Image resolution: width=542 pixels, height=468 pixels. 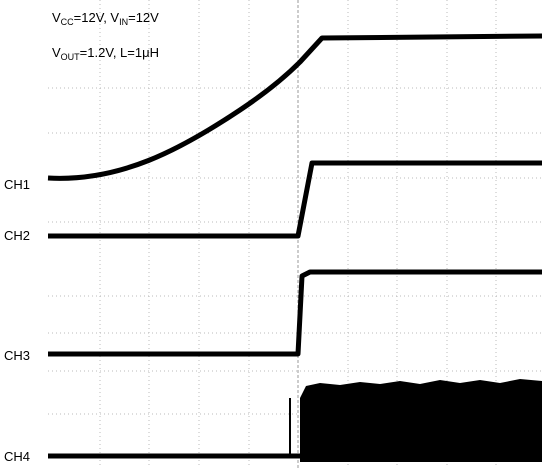 What do you see at coordinates (105, 53) in the screenshot?
I see `condition-line: VOUT=1.2V, L=1μH` at bounding box center [105, 53].